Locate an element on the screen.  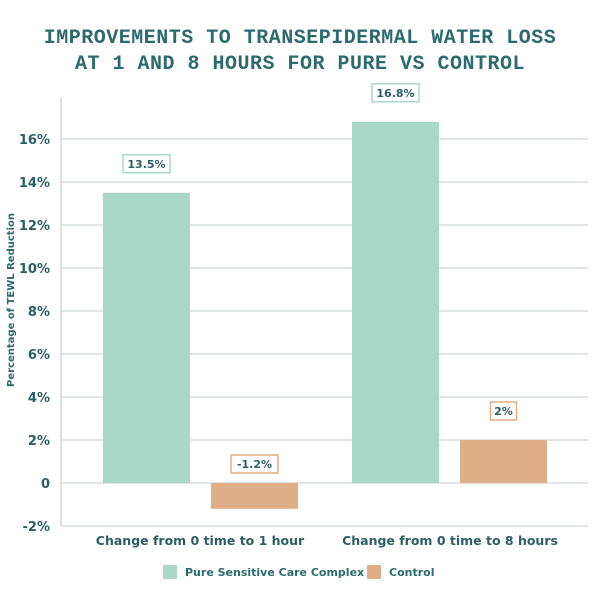
data-label: -1.2% is located at coordinates (254, 464).